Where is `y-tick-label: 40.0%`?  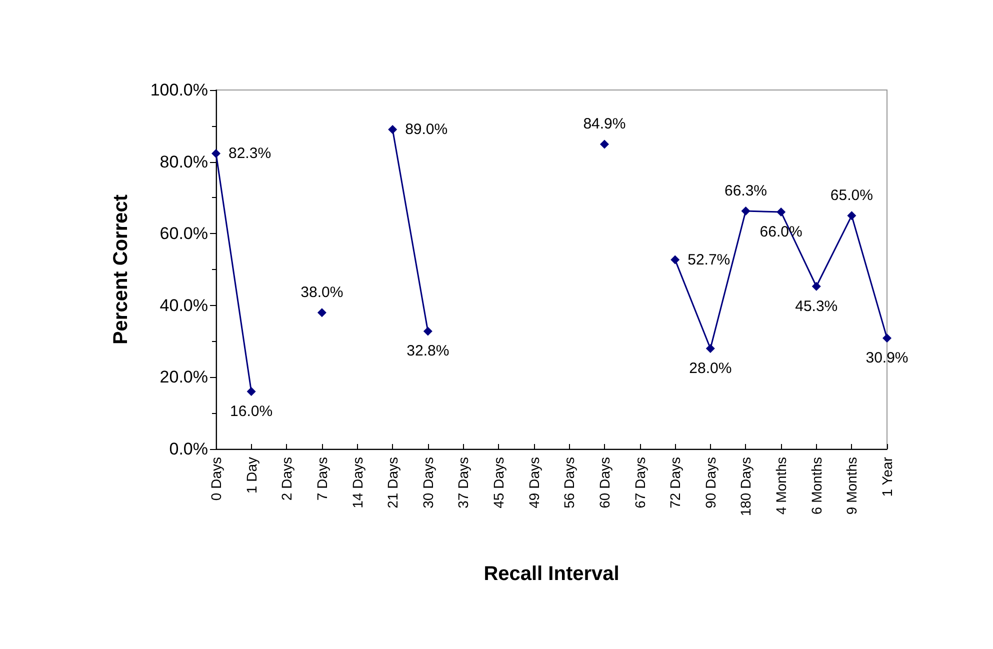
y-tick-label: 40.0% is located at coordinates (184, 305).